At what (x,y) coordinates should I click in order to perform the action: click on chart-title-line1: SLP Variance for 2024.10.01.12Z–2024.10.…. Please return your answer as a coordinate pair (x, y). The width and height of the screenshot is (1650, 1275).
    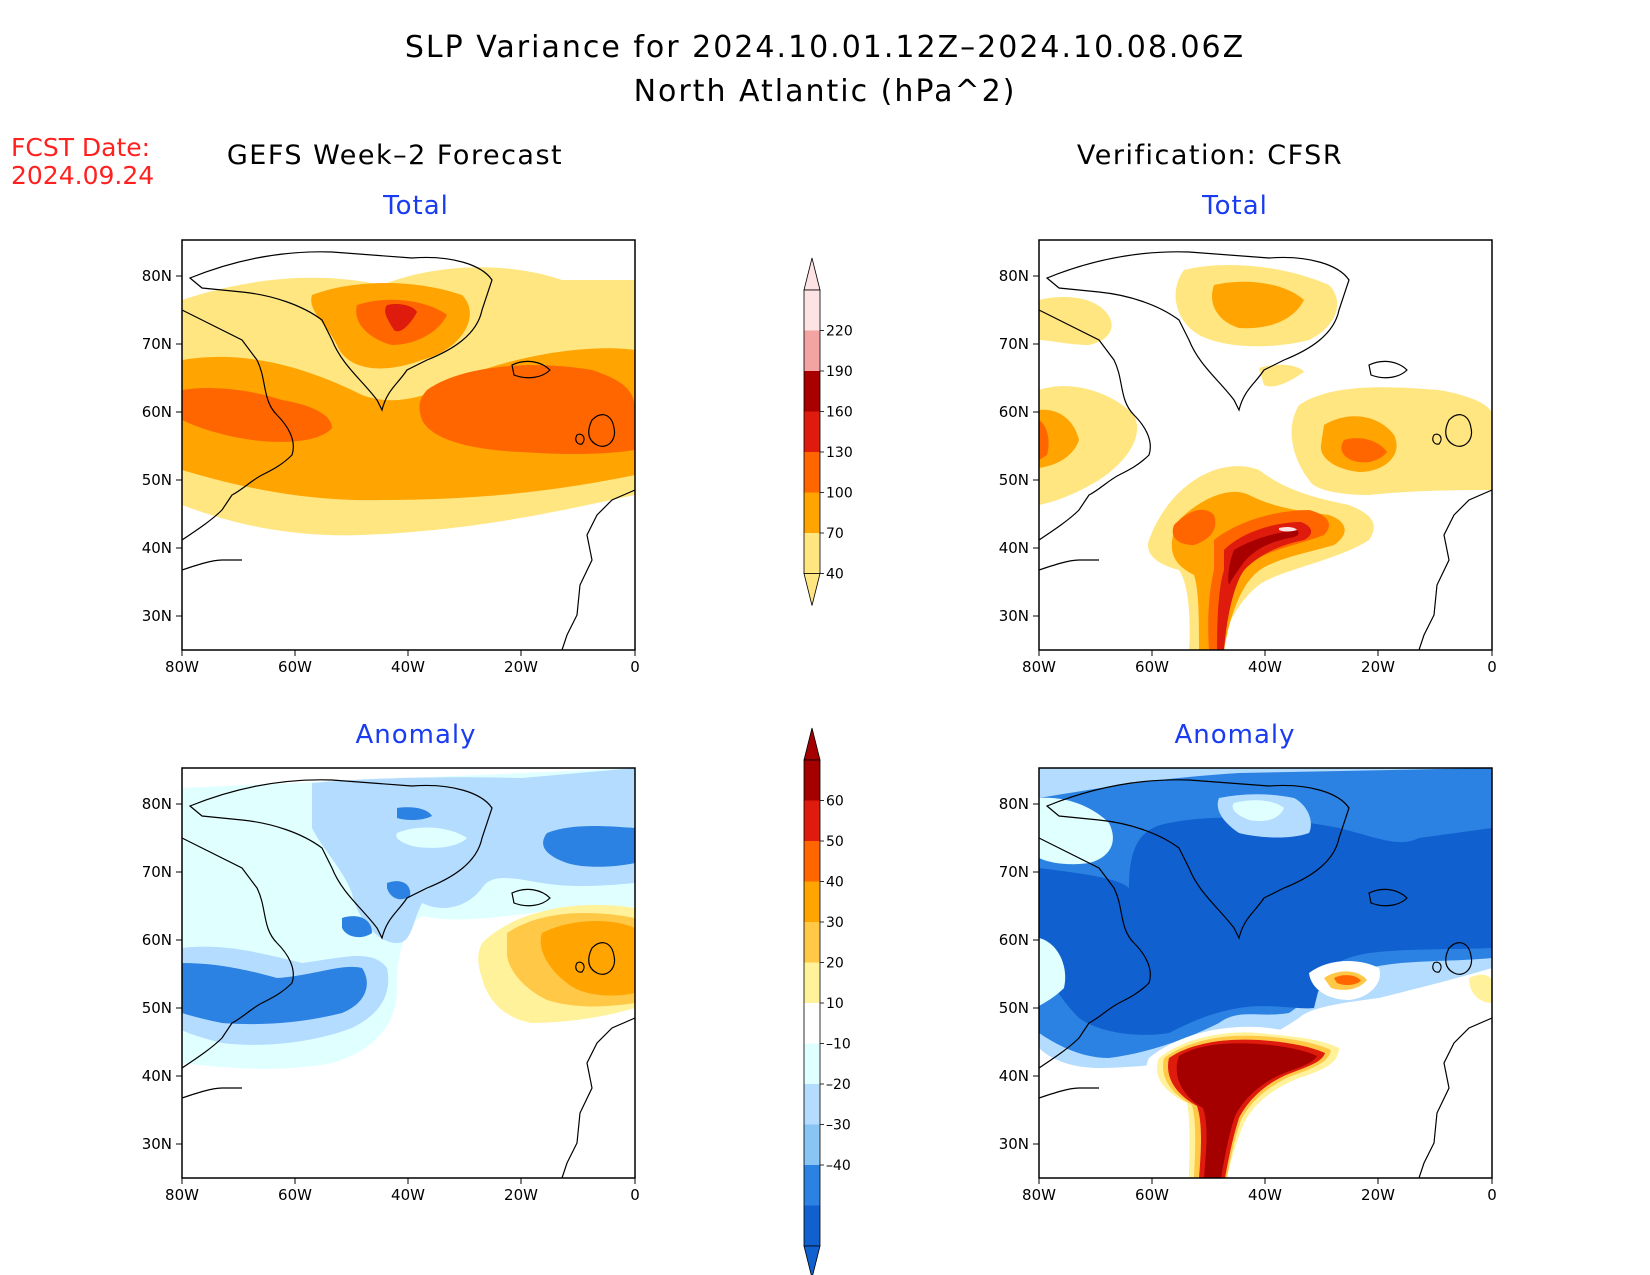
    Looking at the image, I should click on (825, 47).